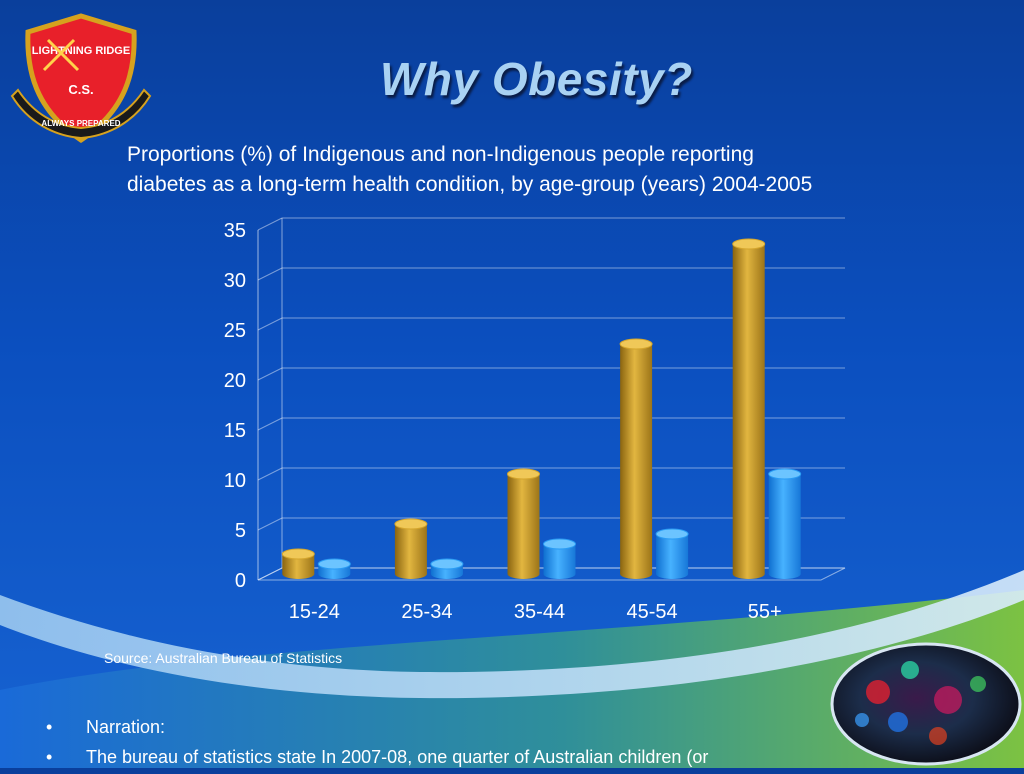  I want to click on floor, so click(551, 574).